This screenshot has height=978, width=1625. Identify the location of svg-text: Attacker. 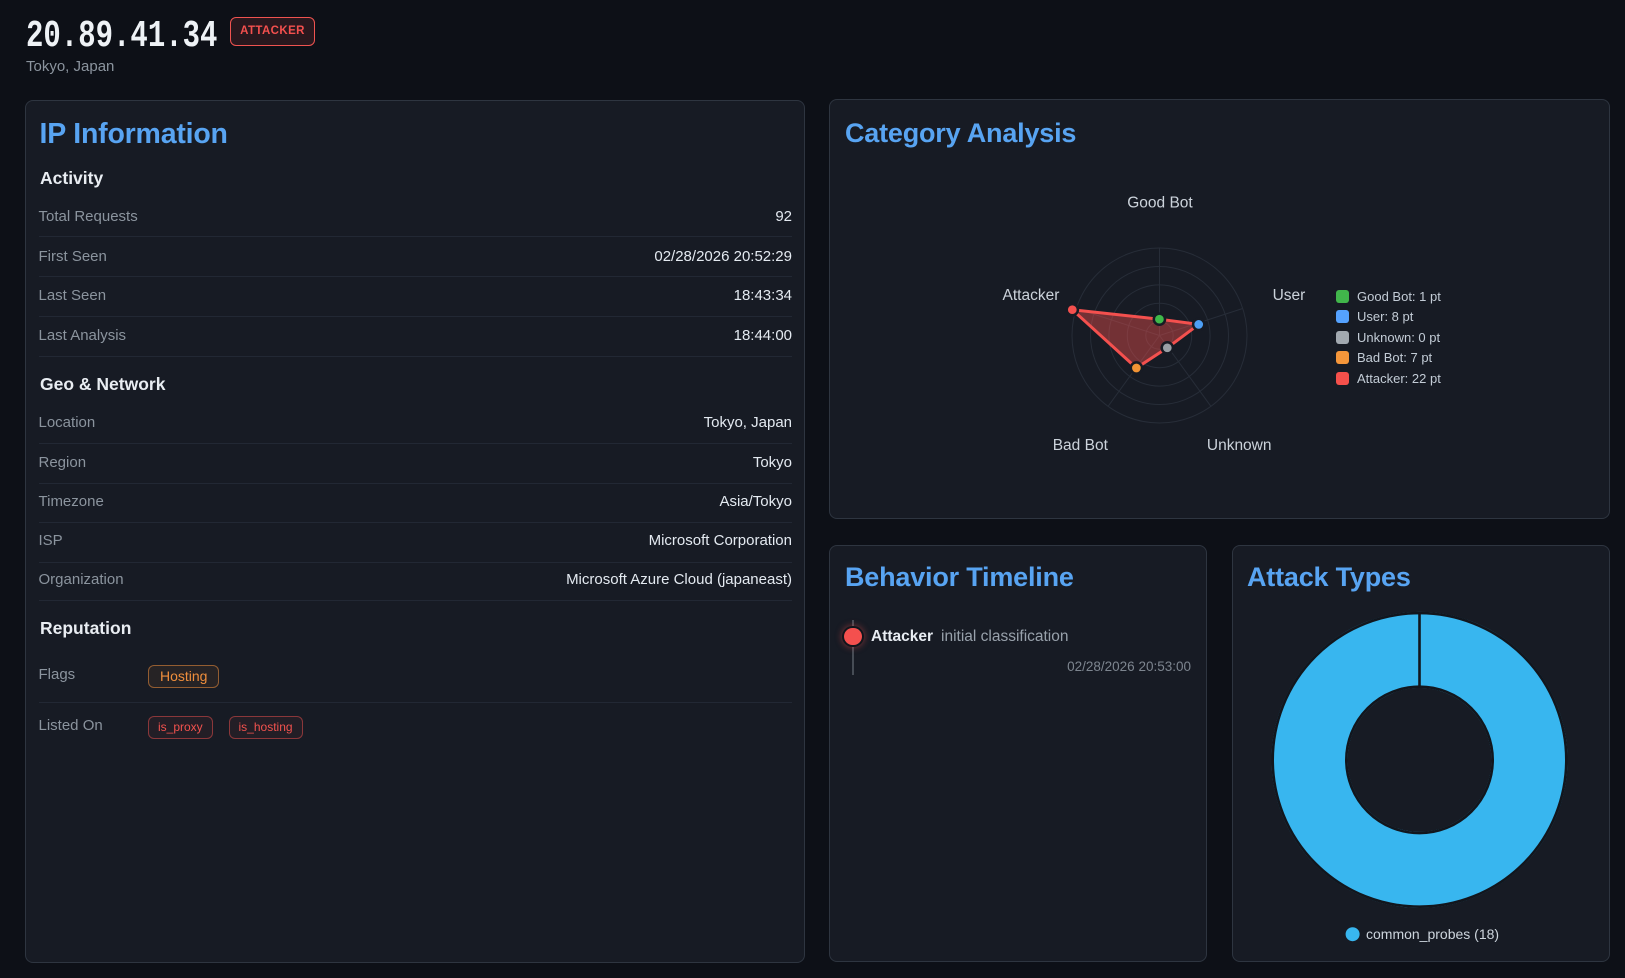
(1031, 295).